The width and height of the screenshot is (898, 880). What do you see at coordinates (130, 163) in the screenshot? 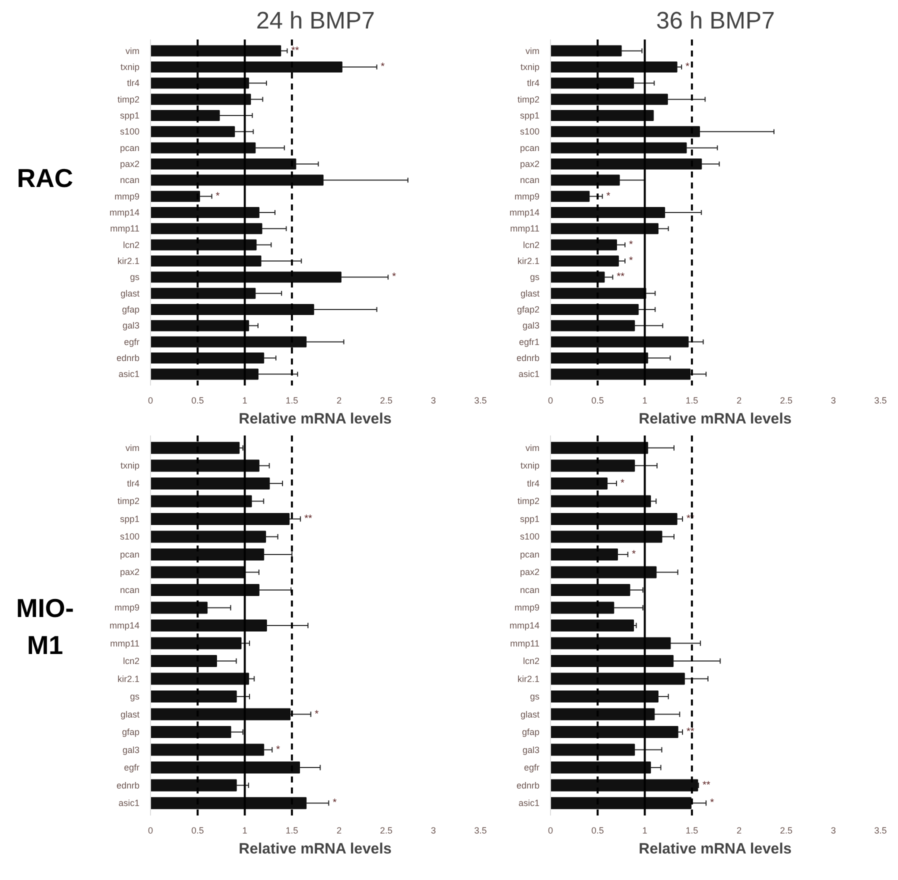
I see `y-tick-label: pax2` at bounding box center [130, 163].